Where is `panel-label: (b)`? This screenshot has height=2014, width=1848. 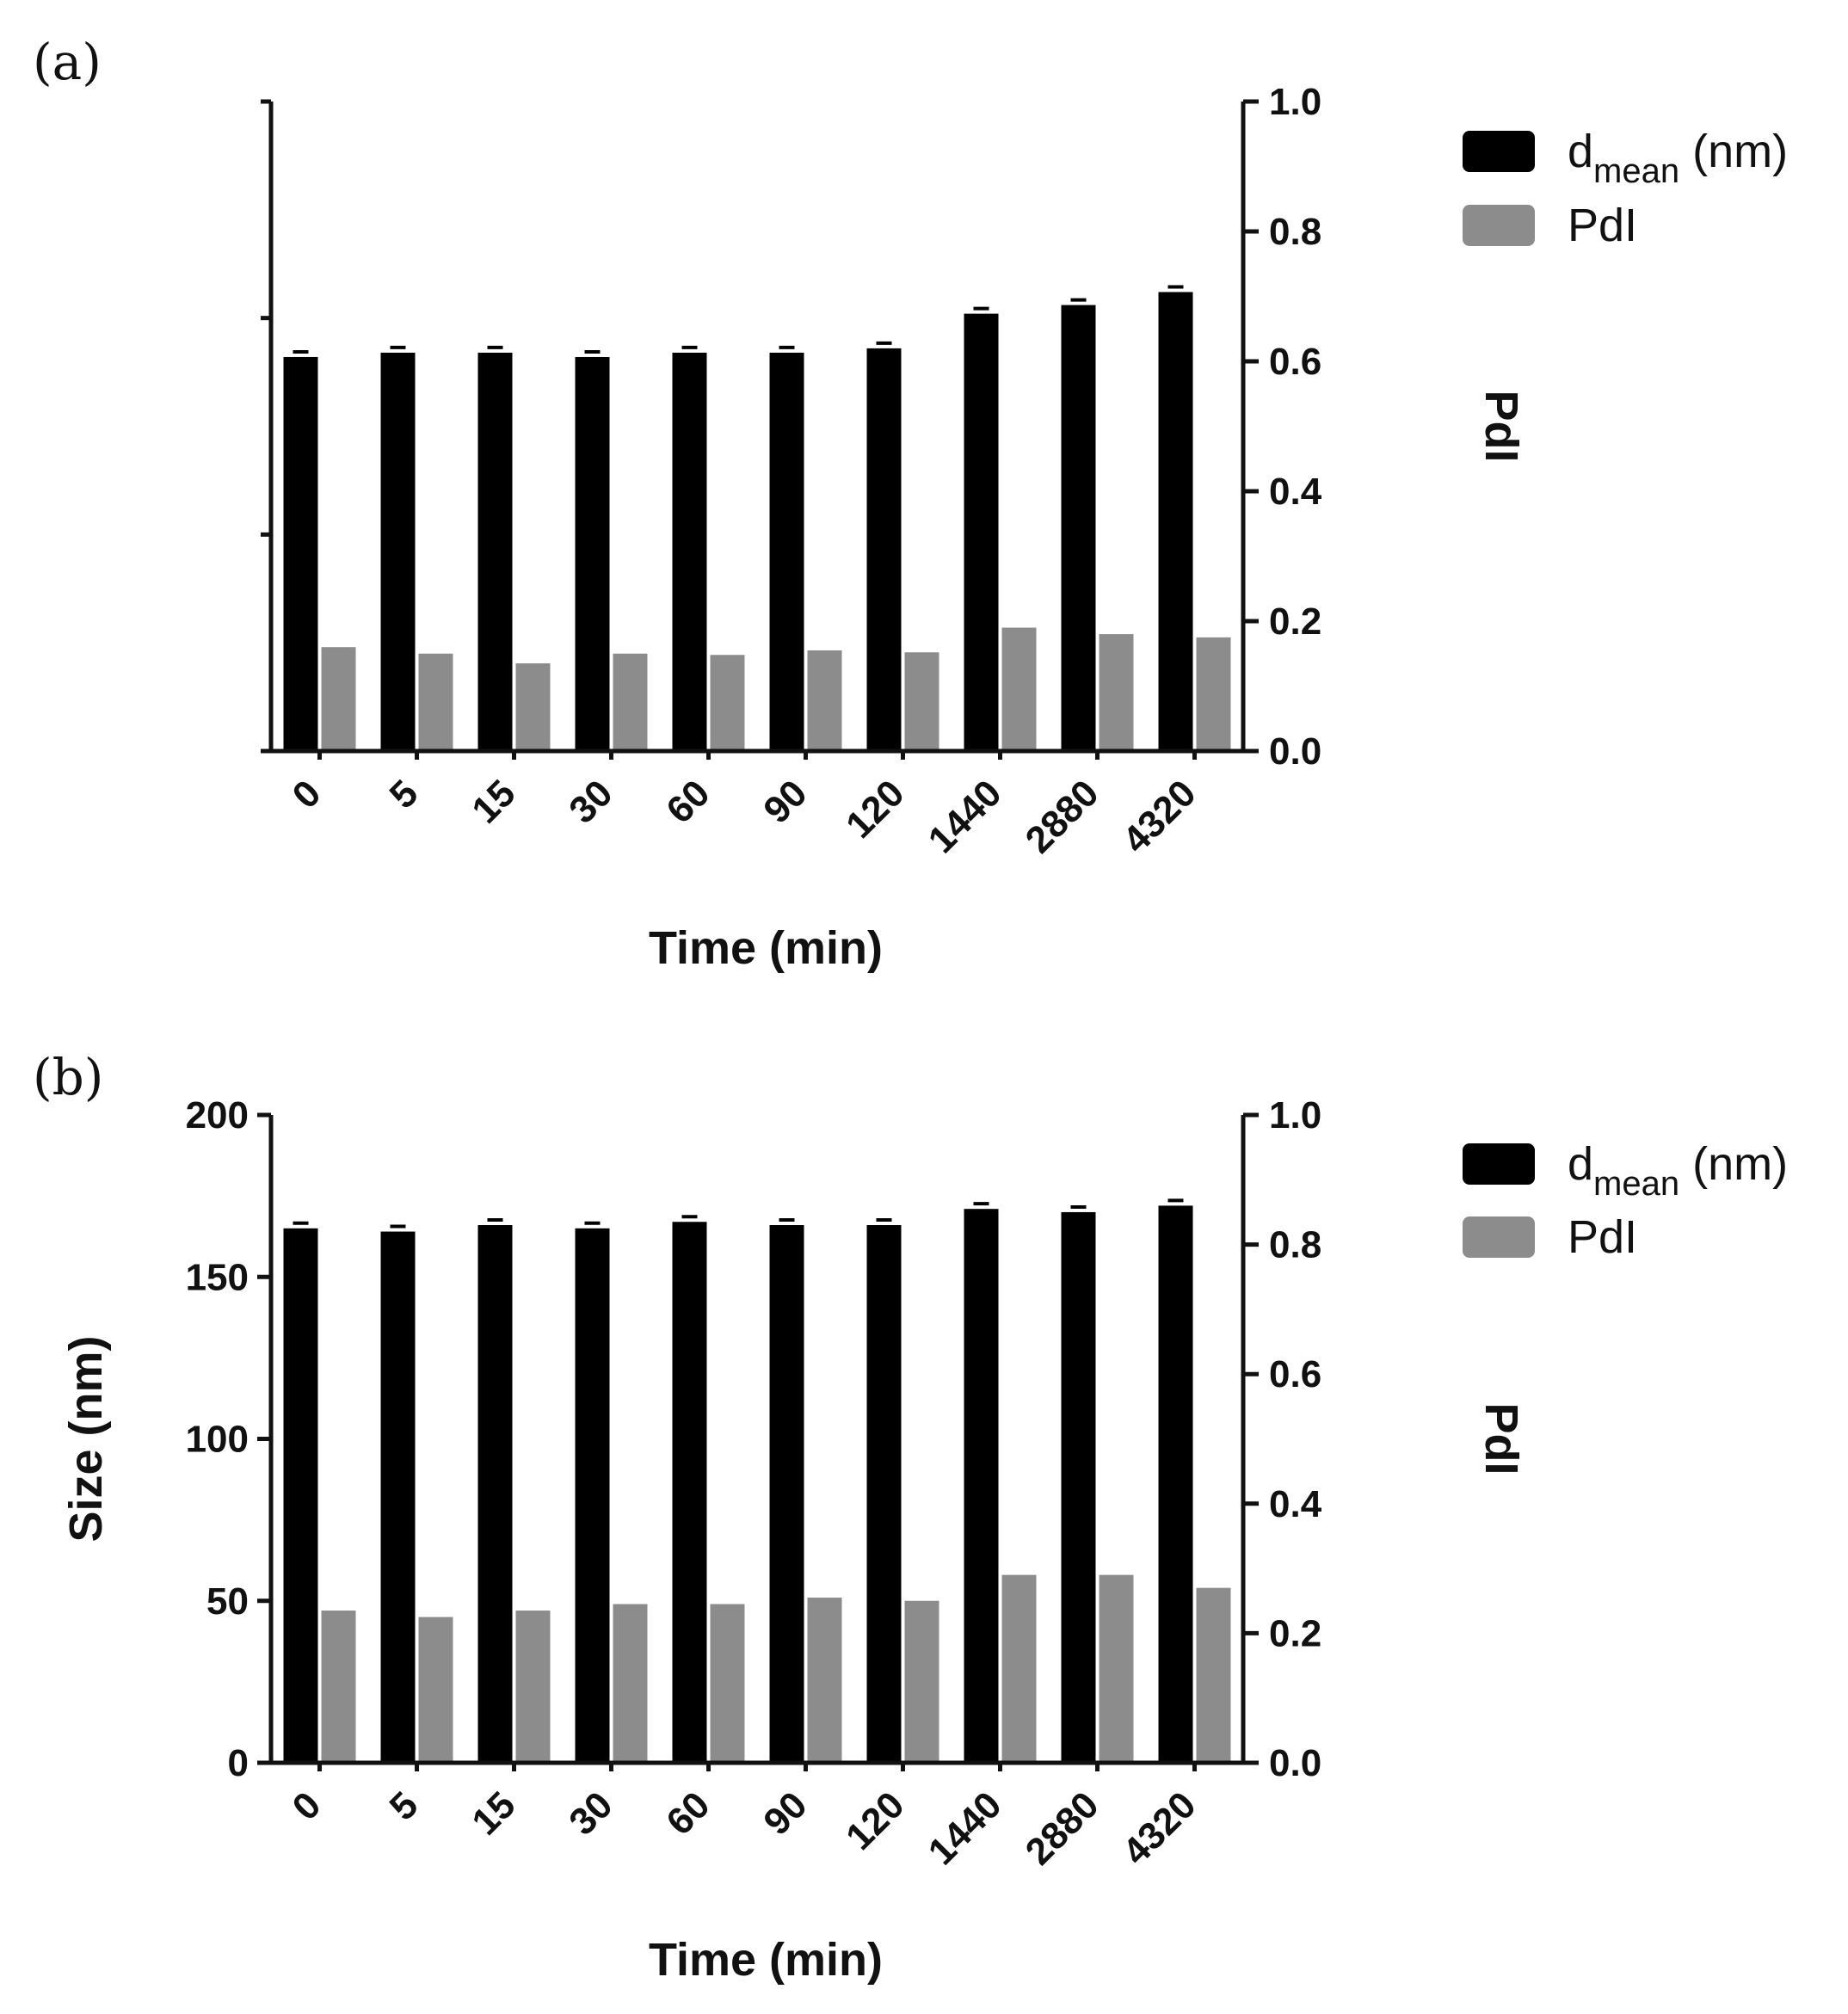 panel-label: (b) is located at coordinates (68, 1077).